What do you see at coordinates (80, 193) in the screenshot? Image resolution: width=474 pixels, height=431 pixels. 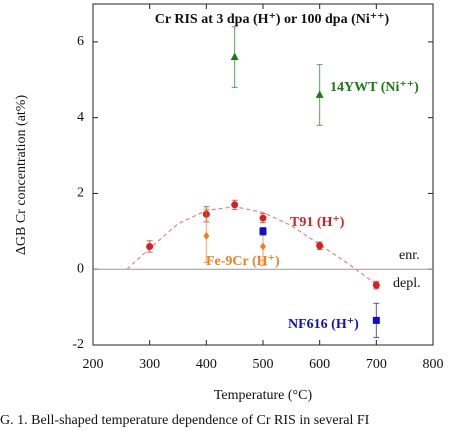 I see `y-tick-label: 2` at bounding box center [80, 193].